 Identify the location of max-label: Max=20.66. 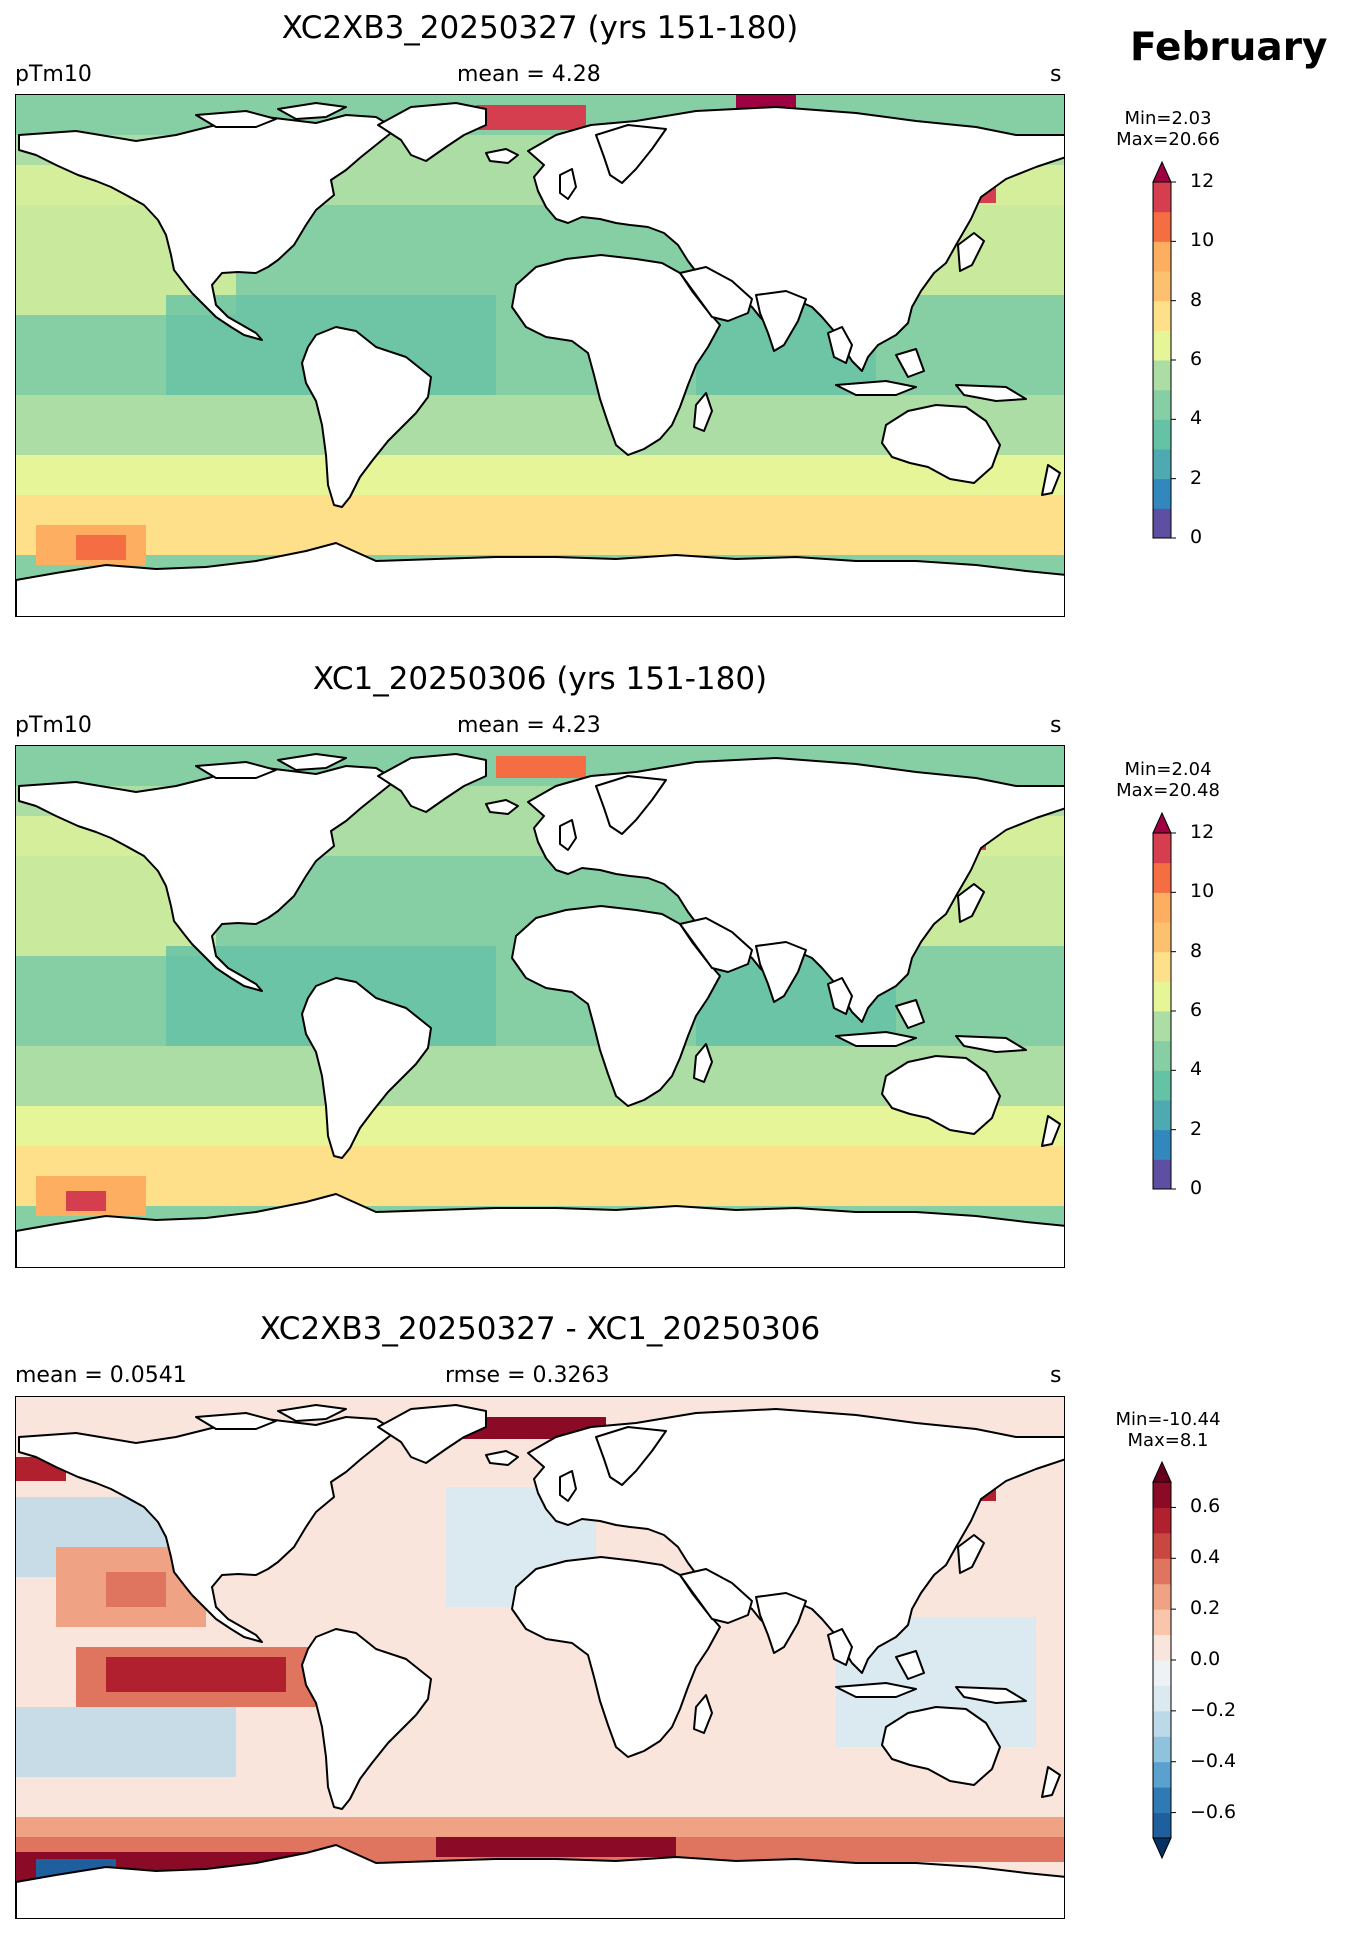
(1168, 139).